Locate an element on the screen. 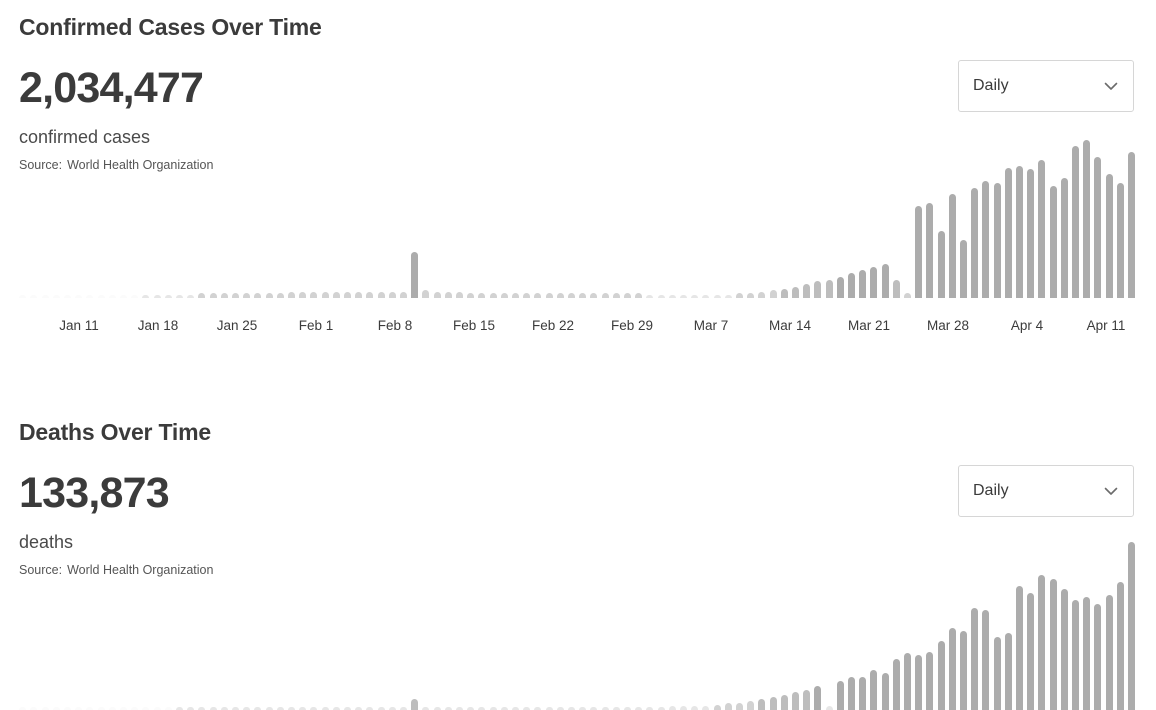 This screenshot has height=710, width=1156. cases-interval-dropdown: Daily is located at coordinates (1046, 86).